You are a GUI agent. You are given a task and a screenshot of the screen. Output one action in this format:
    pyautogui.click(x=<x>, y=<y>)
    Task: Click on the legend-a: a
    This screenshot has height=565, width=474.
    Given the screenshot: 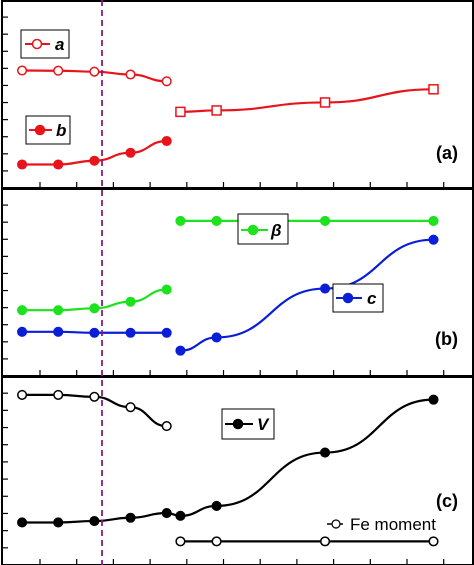 What is the action you would take?
    pyautogui.click(x=45, y=44)
    